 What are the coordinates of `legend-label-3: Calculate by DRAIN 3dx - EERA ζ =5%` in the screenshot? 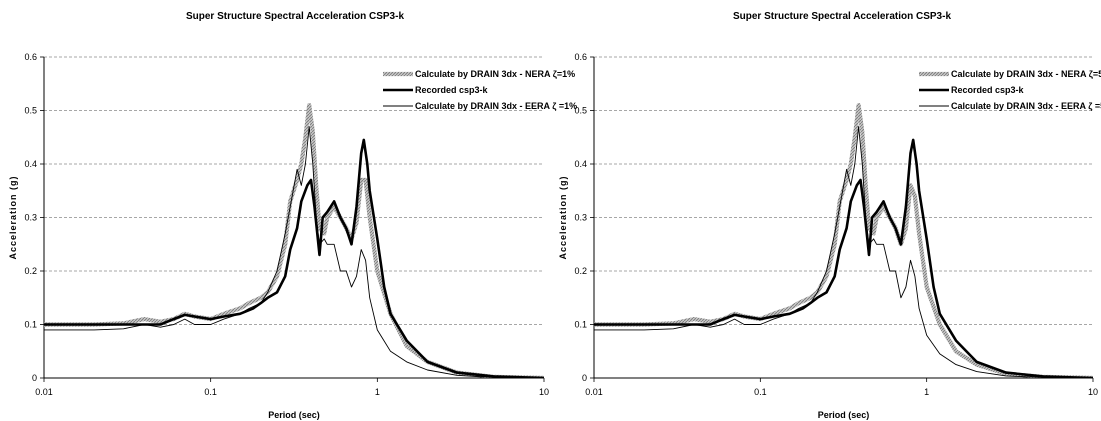 It's located at (1026, 106).